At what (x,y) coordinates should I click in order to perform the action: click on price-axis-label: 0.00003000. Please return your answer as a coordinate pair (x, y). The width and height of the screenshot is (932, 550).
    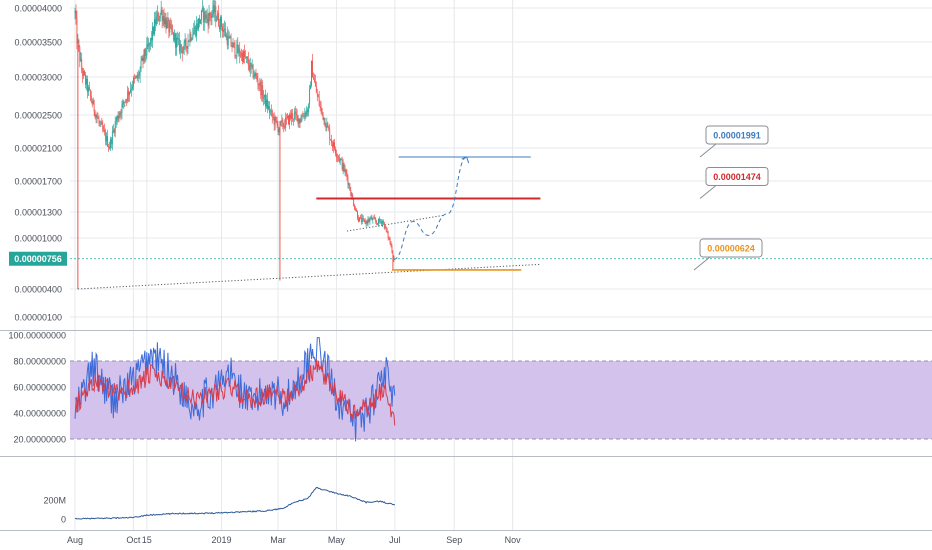
    Looking at the image, I should click on (38, 78).